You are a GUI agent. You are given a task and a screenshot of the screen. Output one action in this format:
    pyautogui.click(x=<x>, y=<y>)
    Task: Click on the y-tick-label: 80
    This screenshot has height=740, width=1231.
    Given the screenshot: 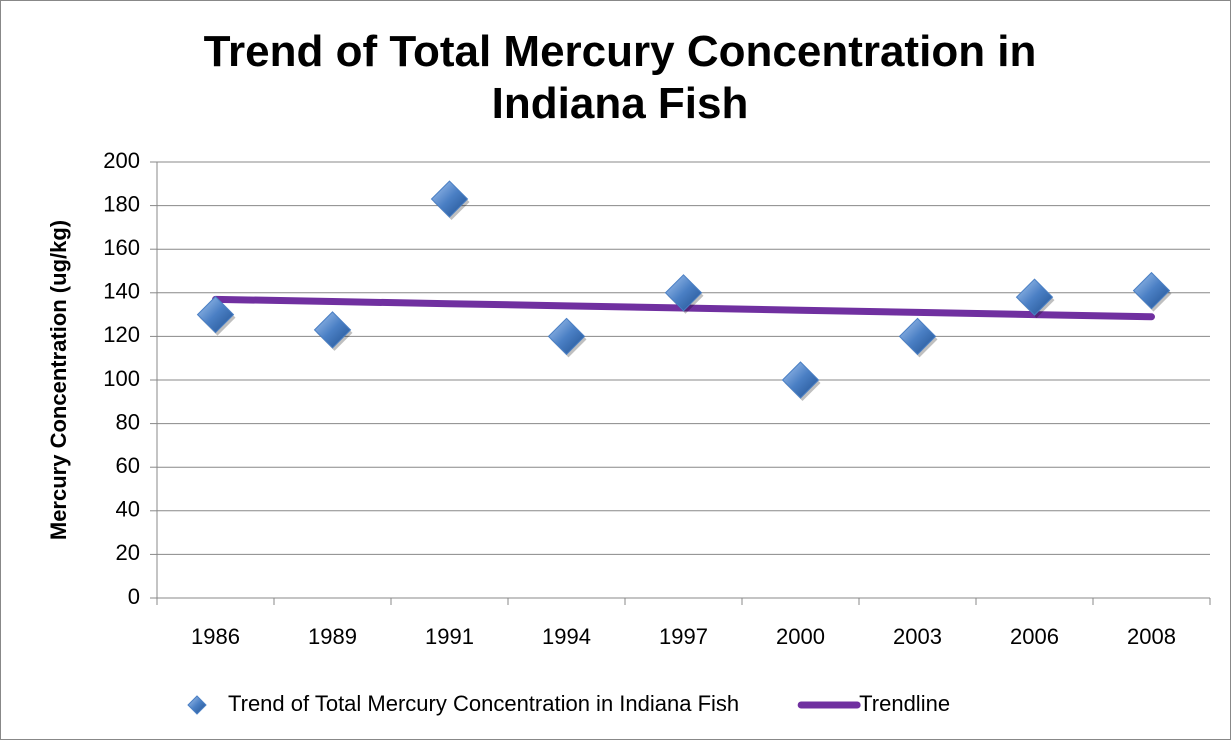 What is the action you would take?
    pyautogui.click(x=128, y=421)
    